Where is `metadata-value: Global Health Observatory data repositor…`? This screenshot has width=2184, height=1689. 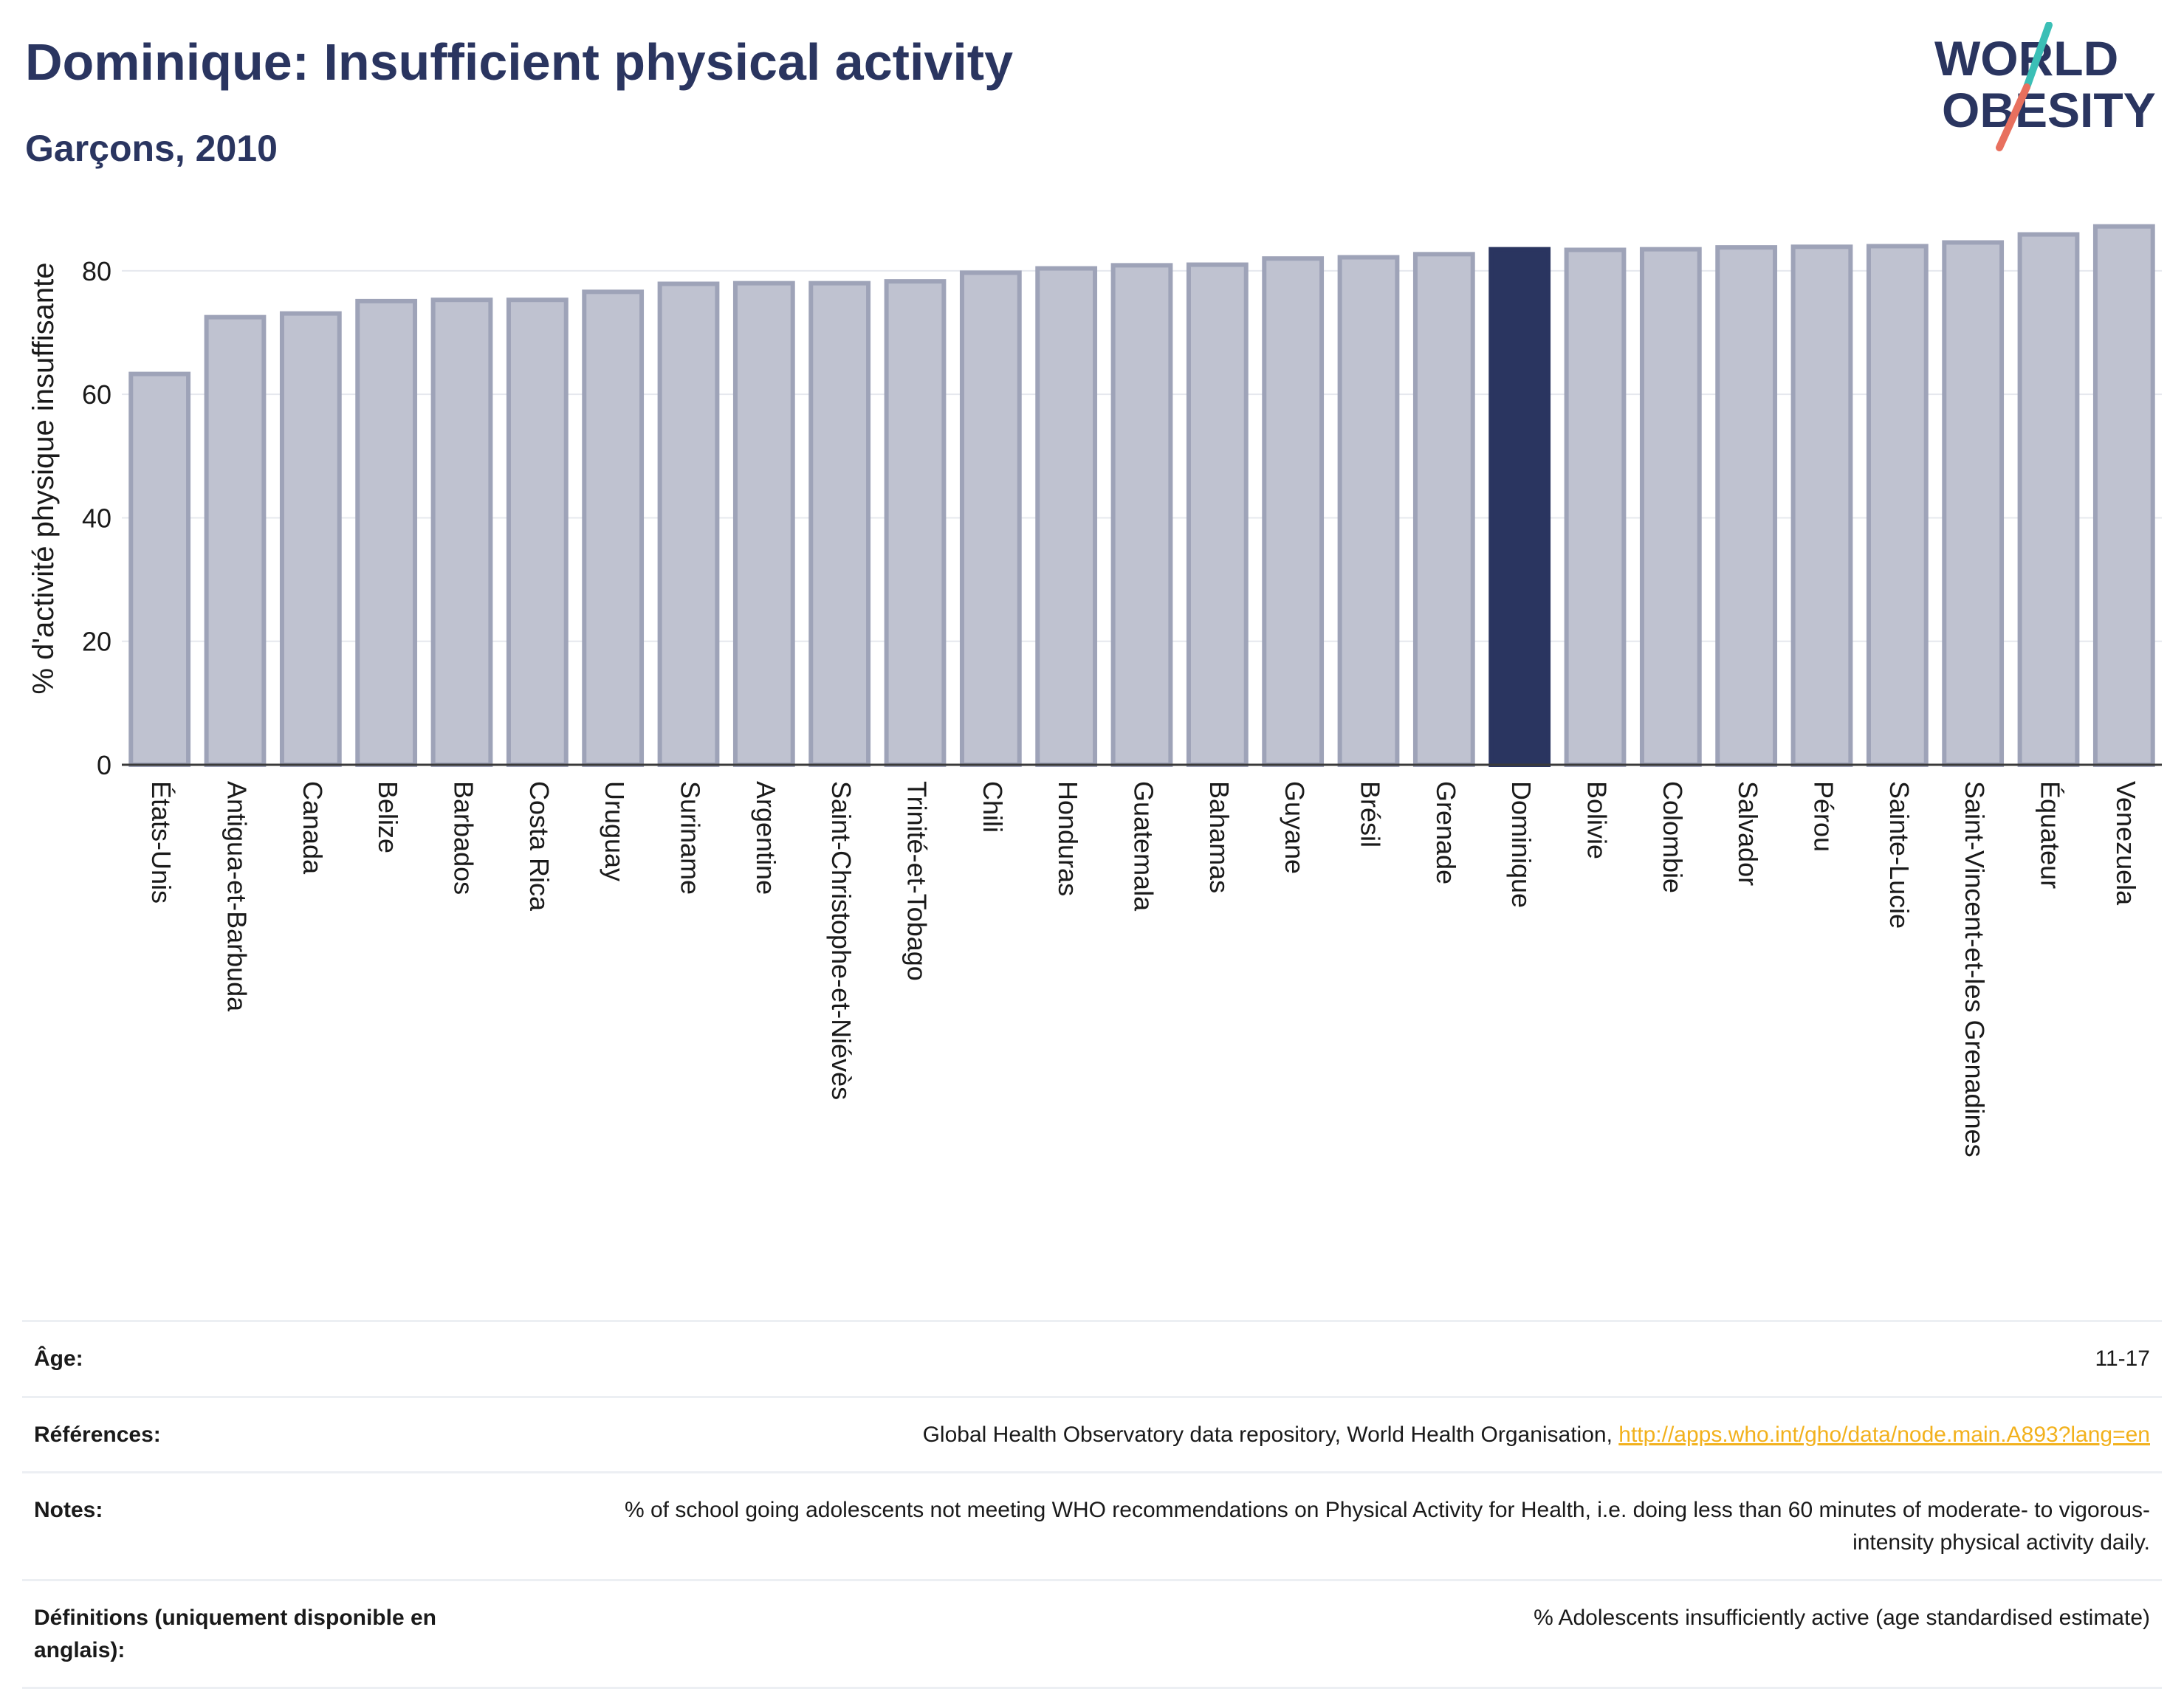
metadata-value: Global Health Observatory data repositor… is located at coordinates (1348, 1434).